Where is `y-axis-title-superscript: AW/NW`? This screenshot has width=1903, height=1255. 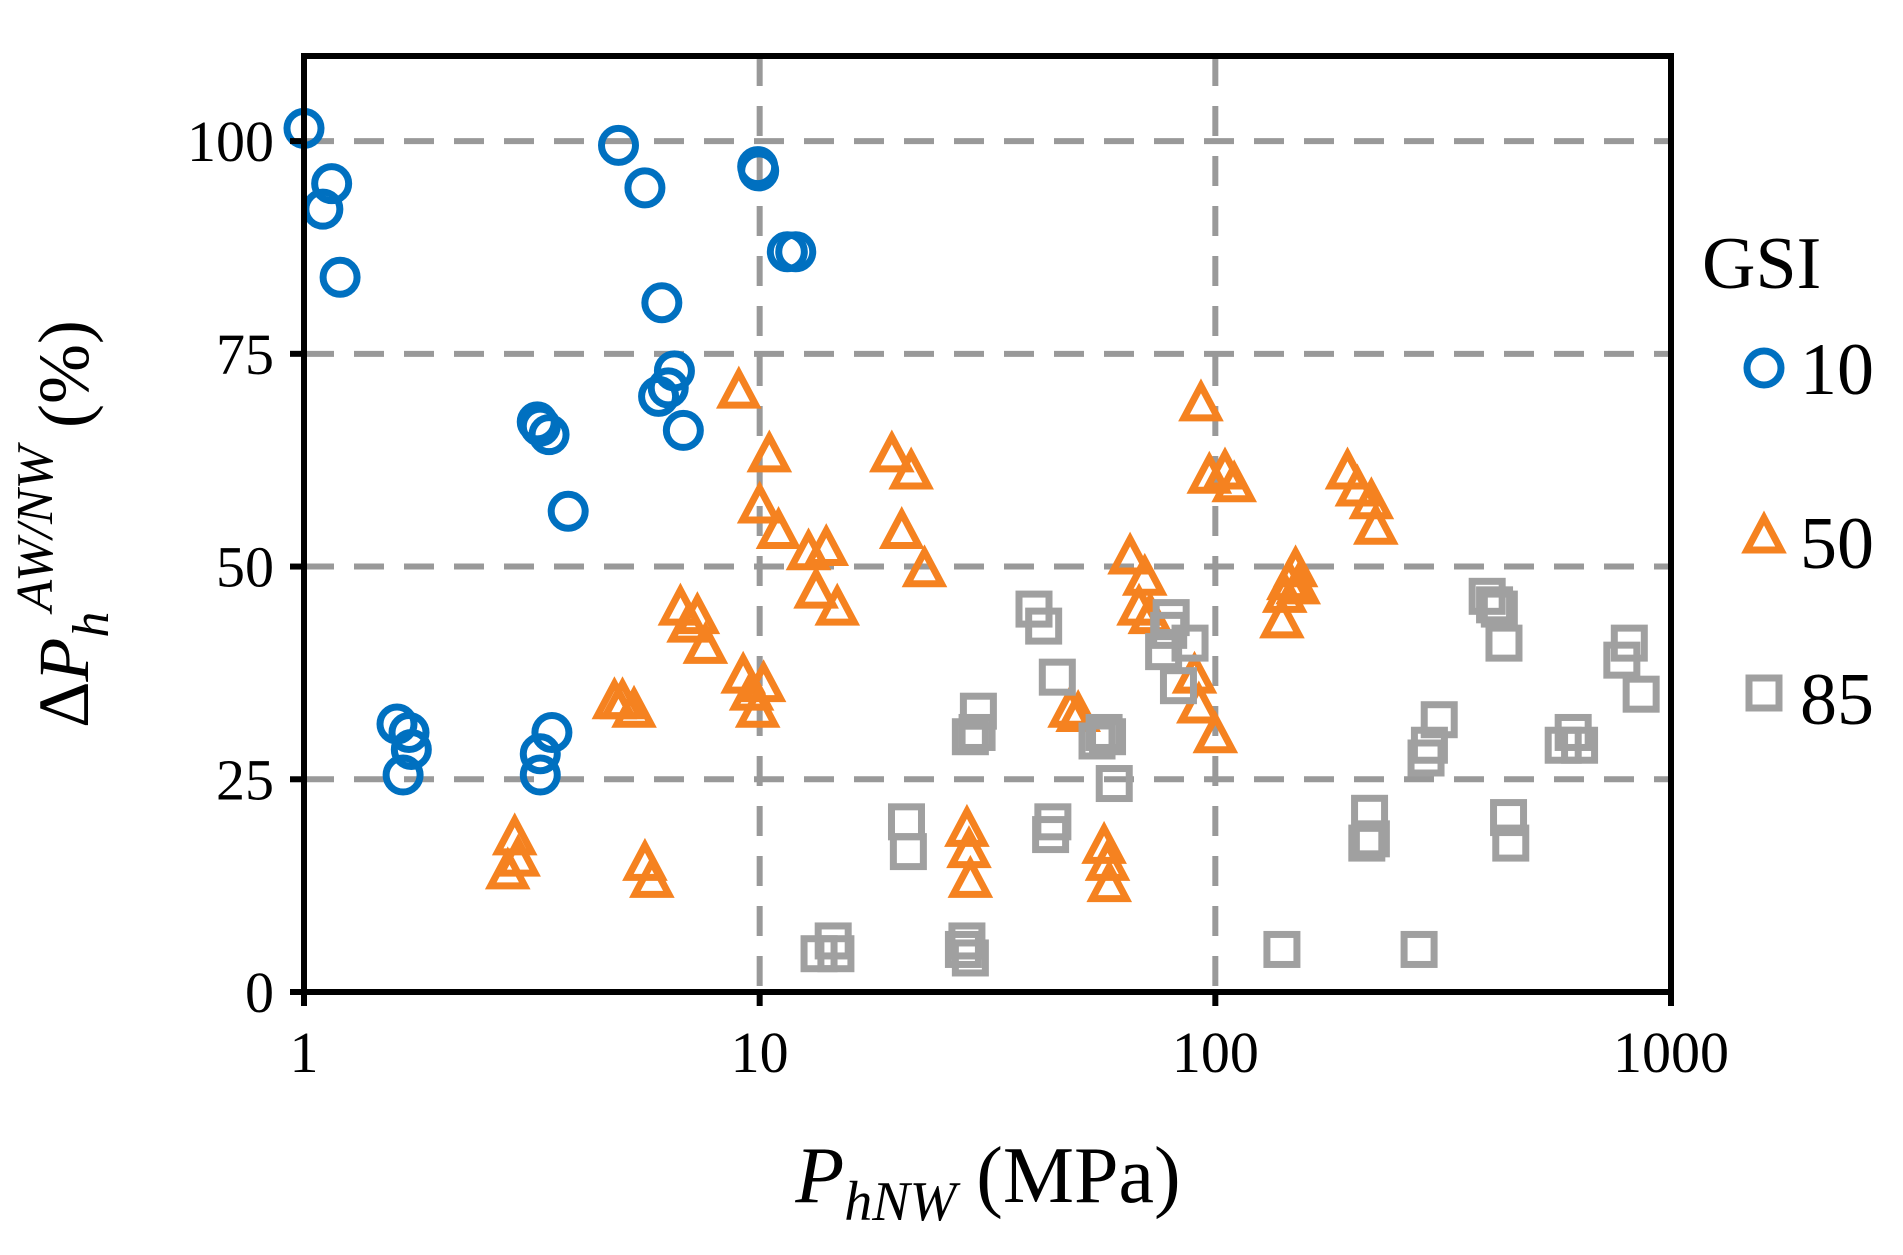 y-axis-title-superscript: AW/NW is located at coordinates (35, 527).